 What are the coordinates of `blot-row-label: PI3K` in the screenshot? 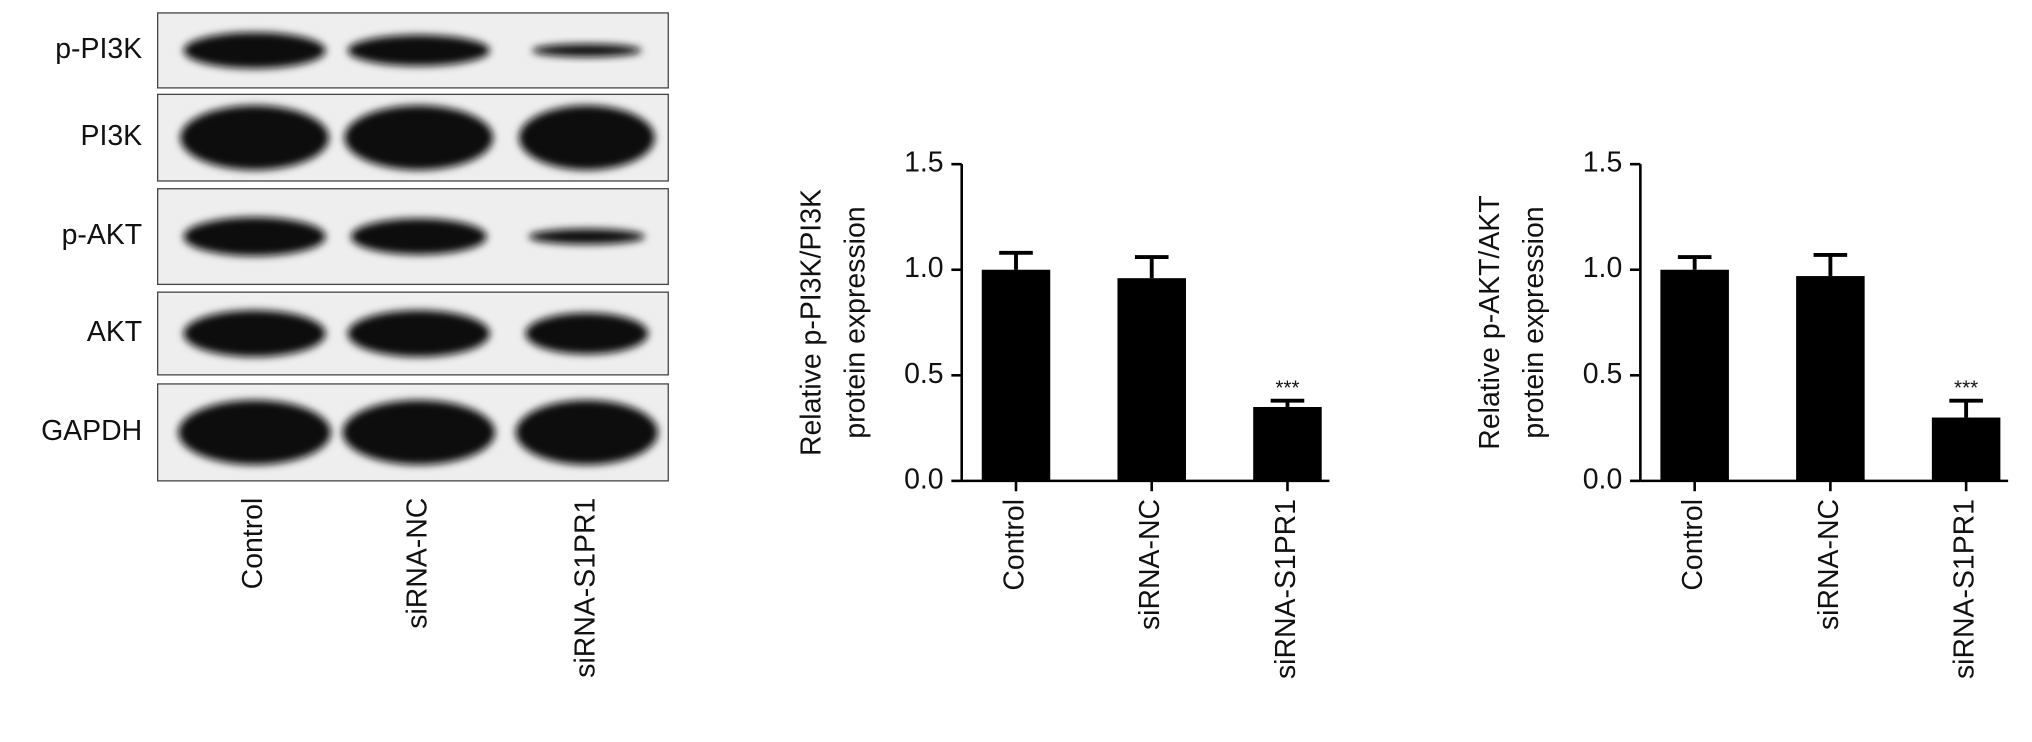 It's located at (112, 136).